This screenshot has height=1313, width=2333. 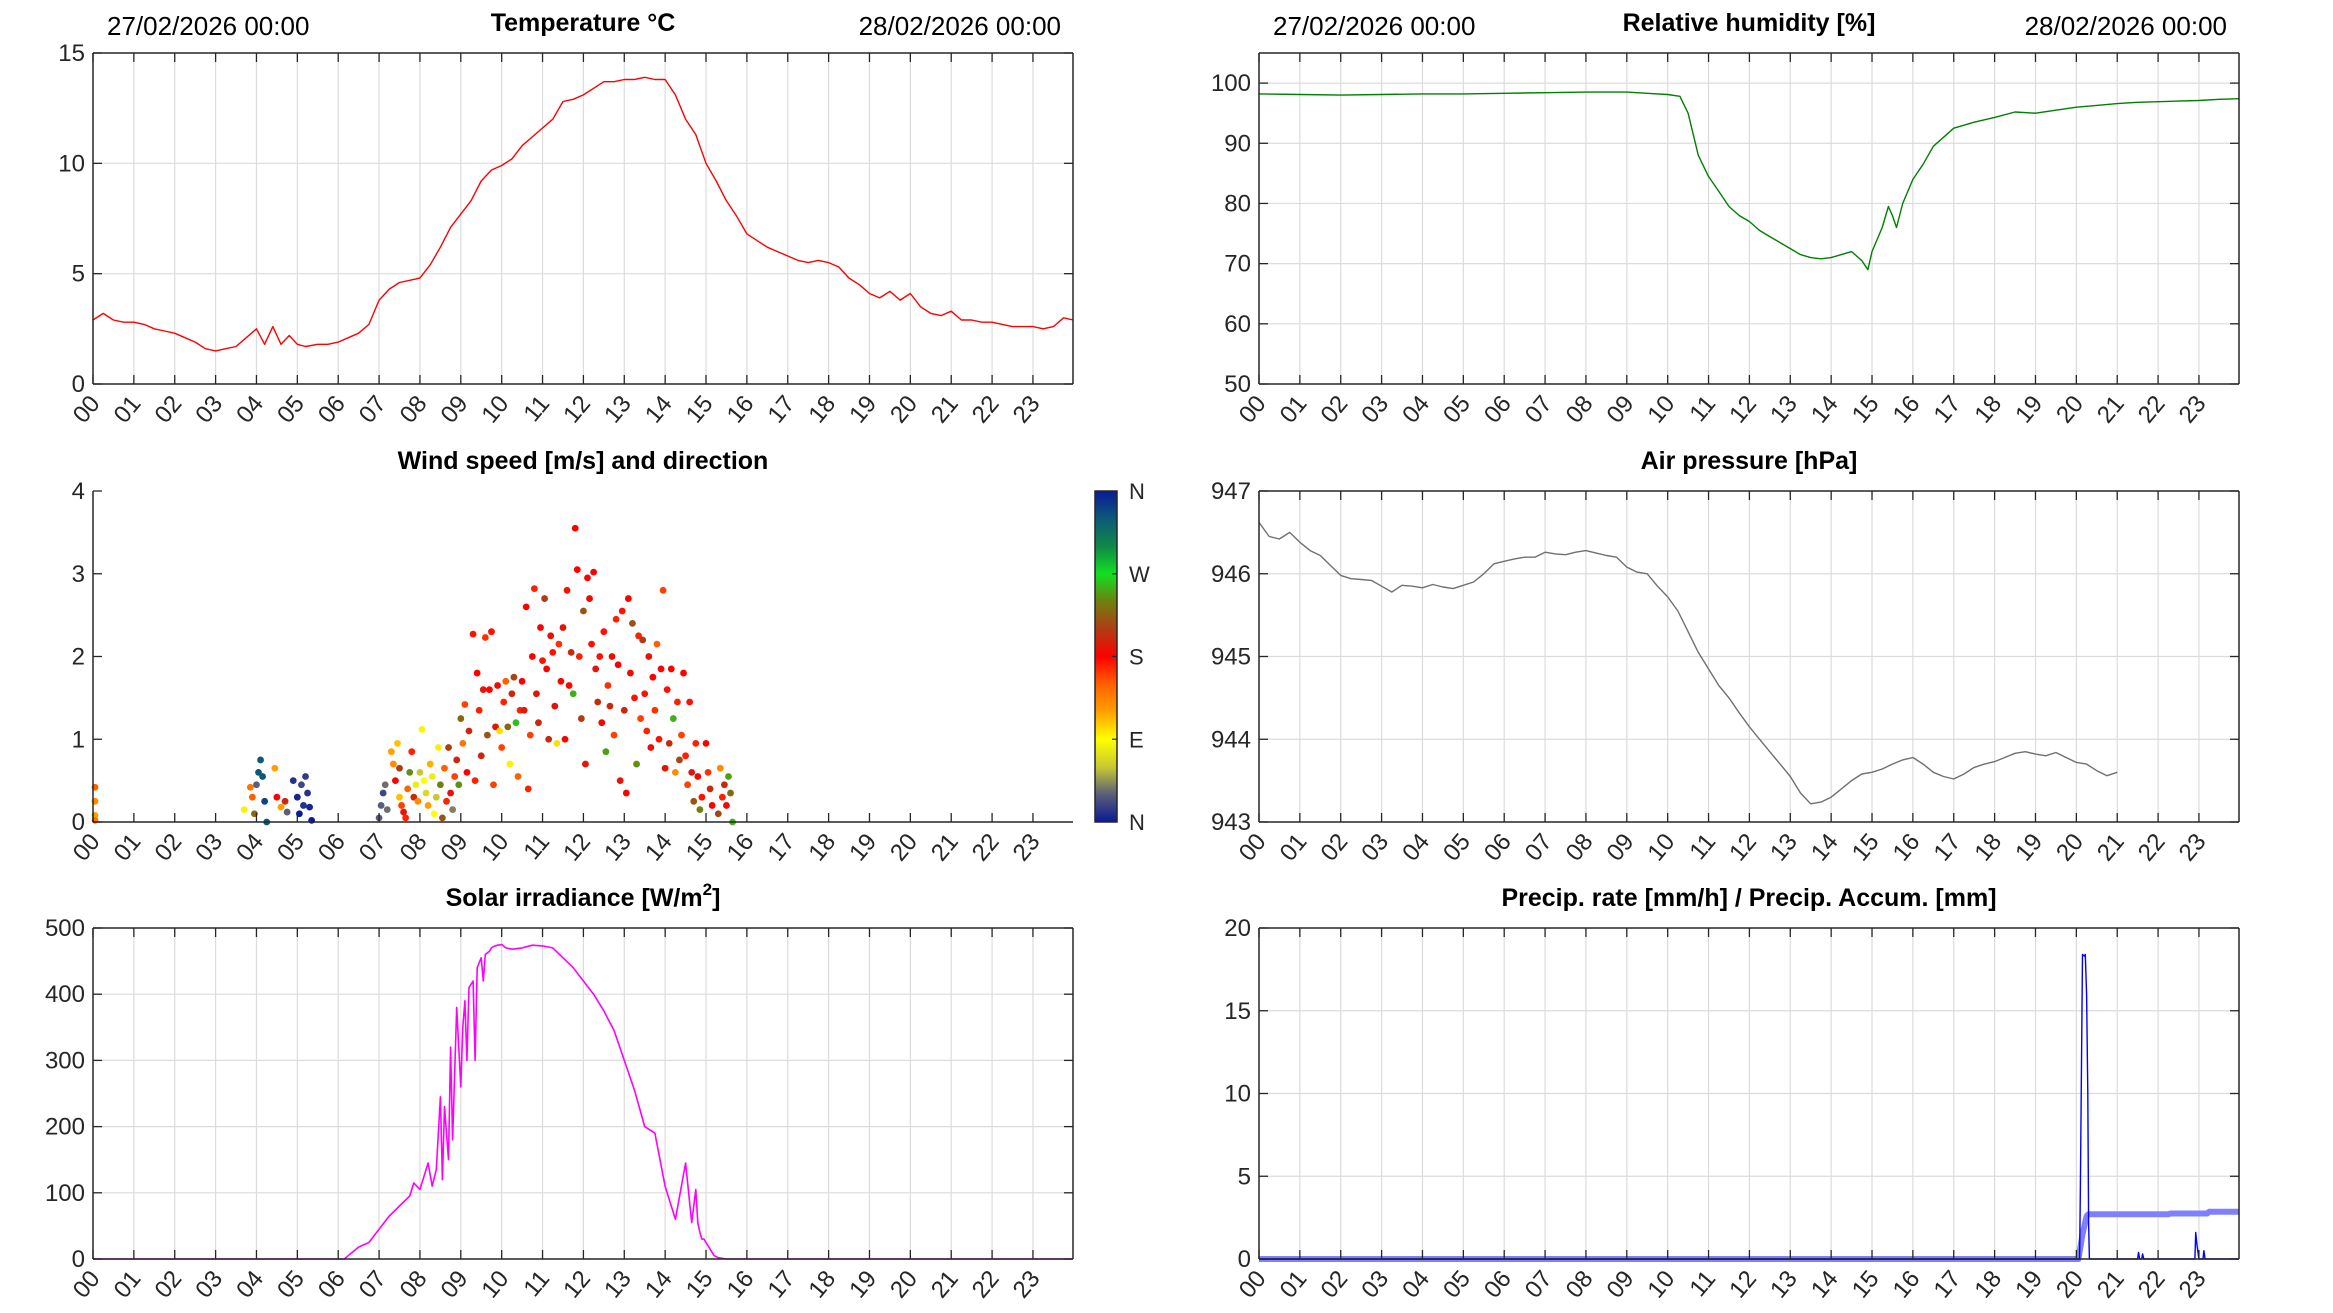 I want to click on y-tick-label: 946, so click(x=1231, y=574).